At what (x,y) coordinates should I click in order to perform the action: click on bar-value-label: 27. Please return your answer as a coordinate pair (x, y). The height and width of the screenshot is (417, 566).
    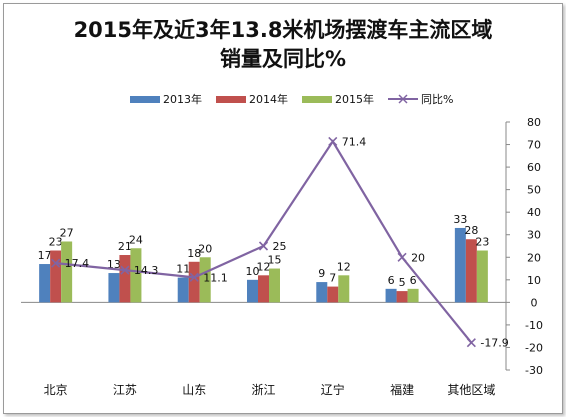
    Looking at the image, I should click on (67, 232).